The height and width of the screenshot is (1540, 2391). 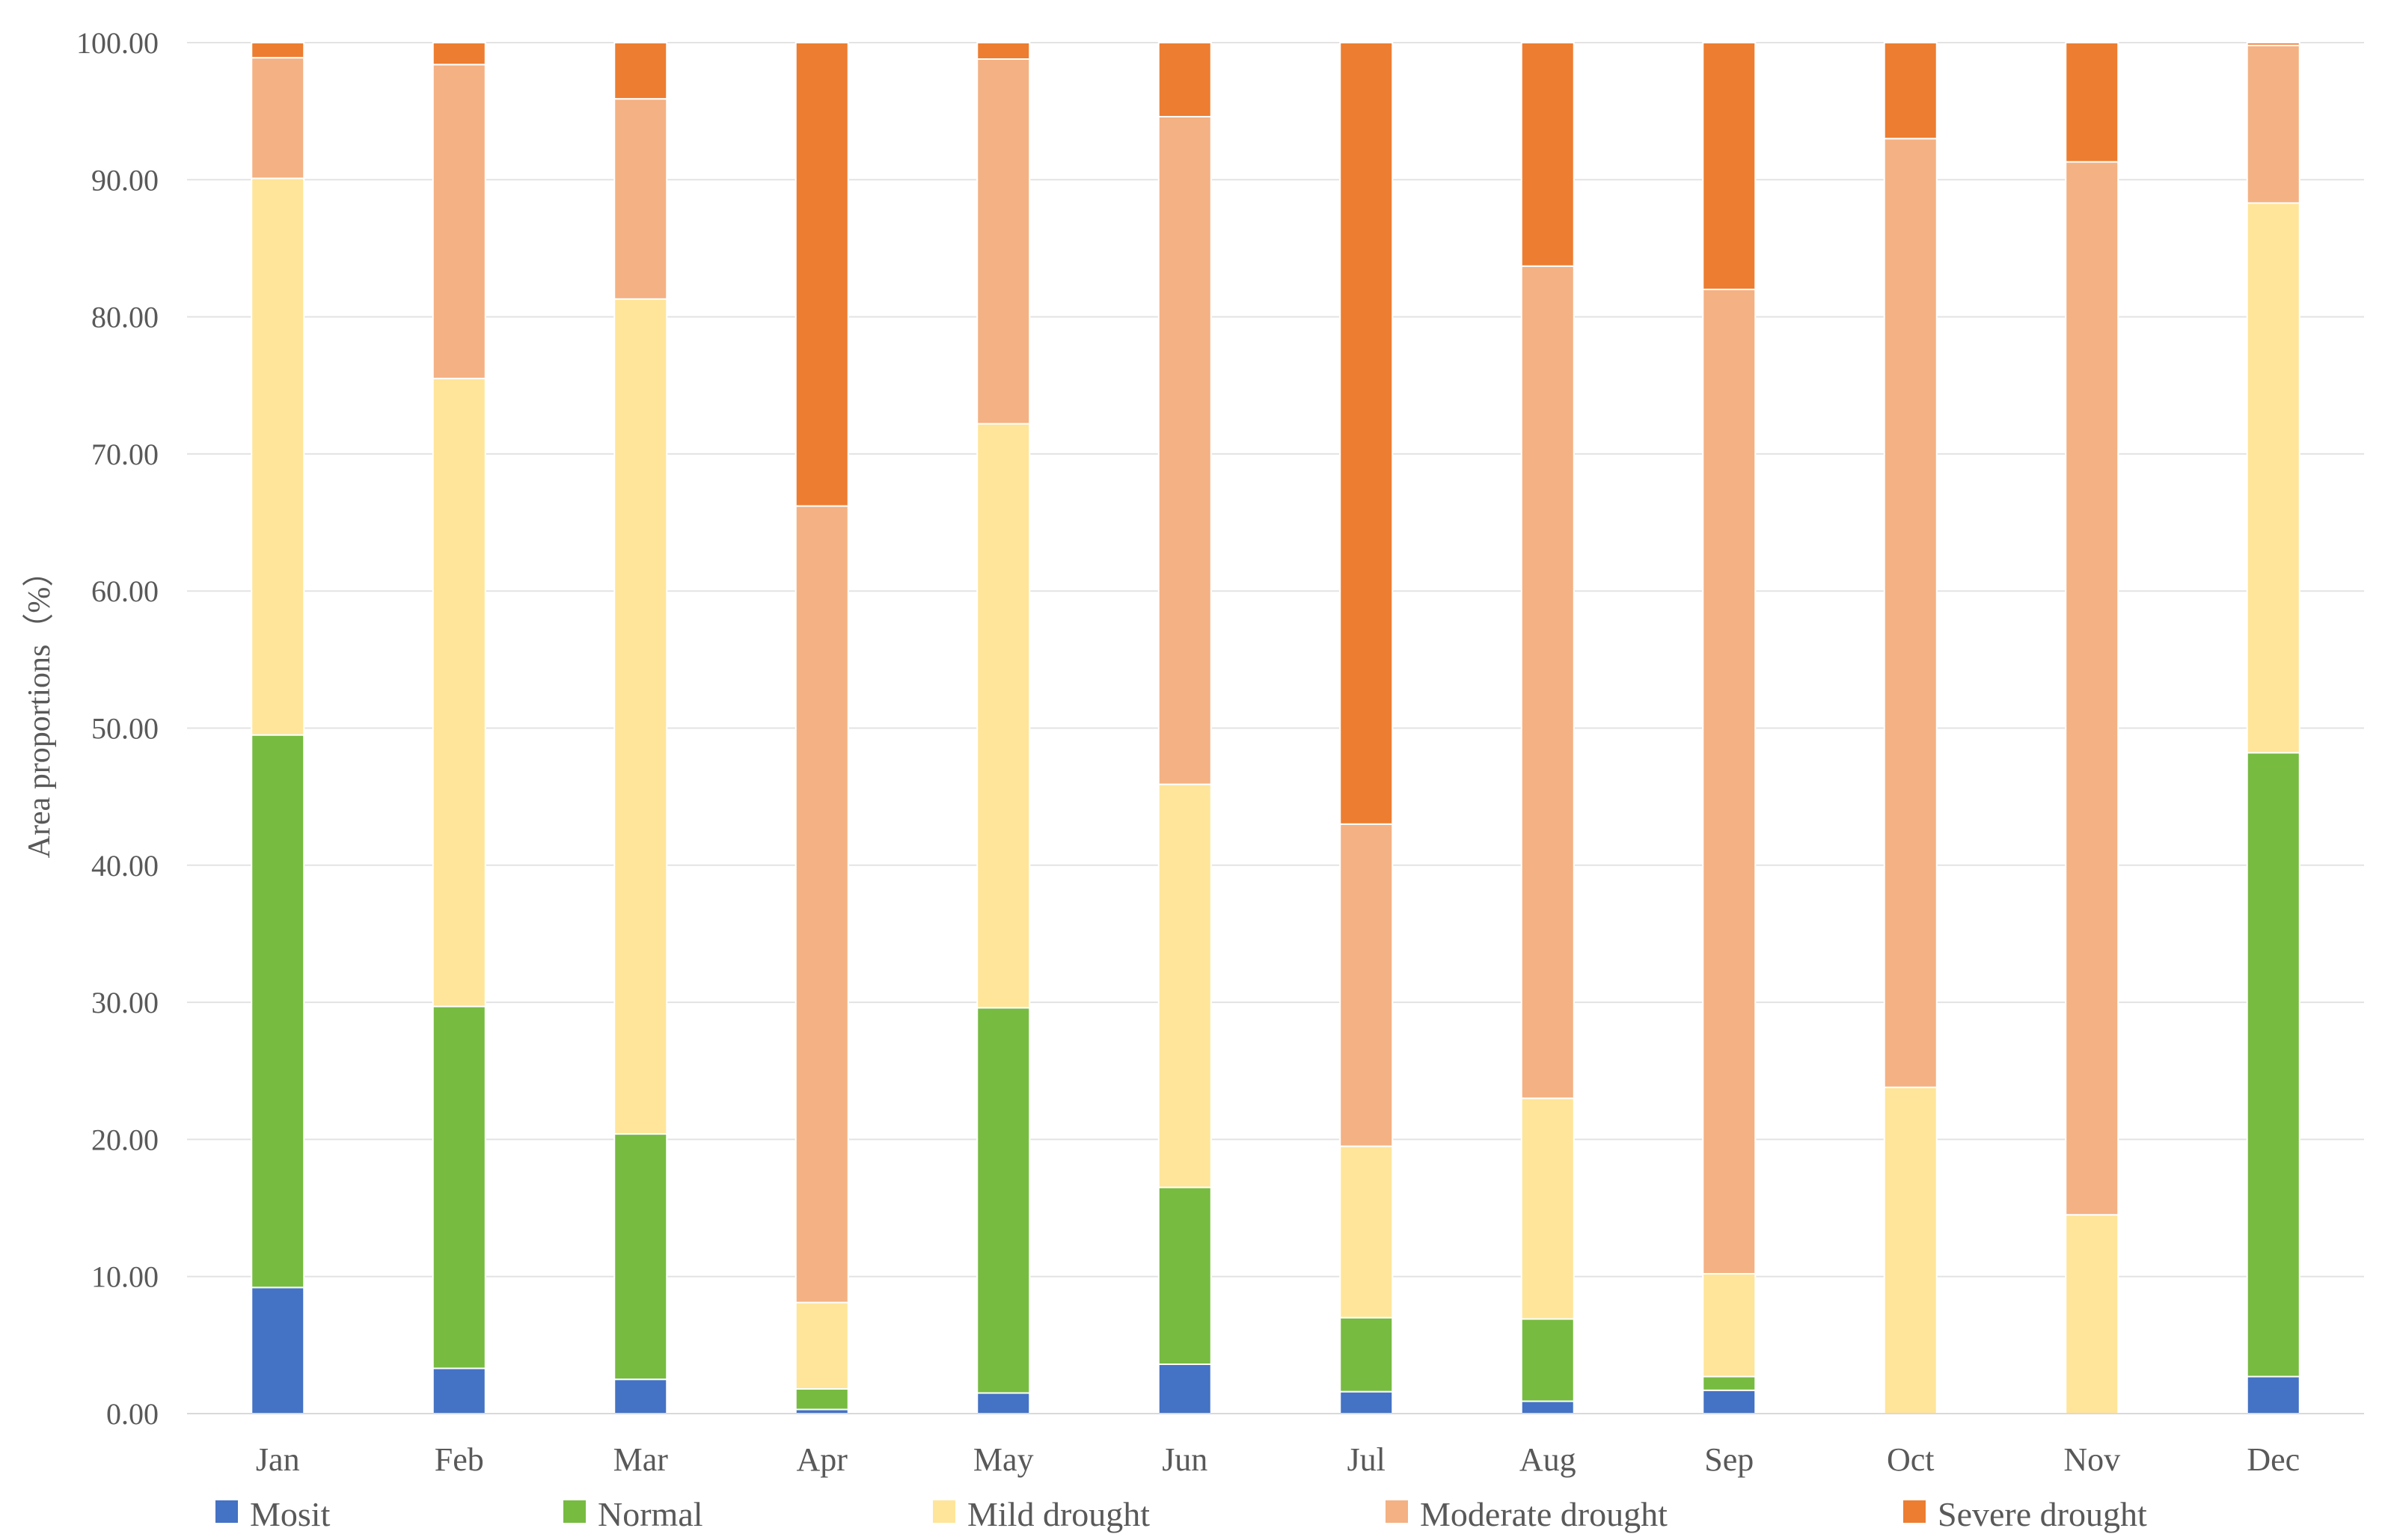 What do you see at coordinates (125, 1277) in the screenshot?
I see `y-tick-label: 10.00` at bounding box center [125, 1277].